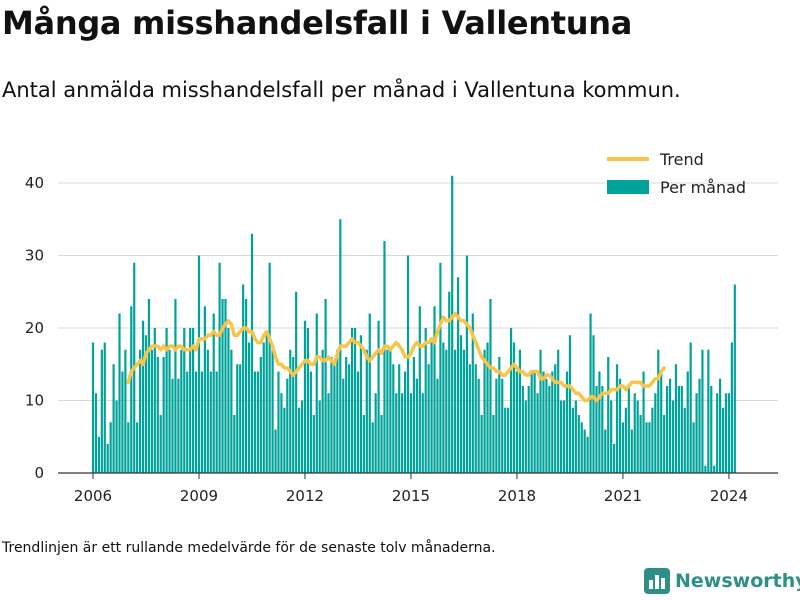  What do you see at coordinates (411, 489) in the screenshot?
I see `x-axis-ticks: 2006 2009 2012 2015 2018 2021 2024` at bounding box center [411, 489].